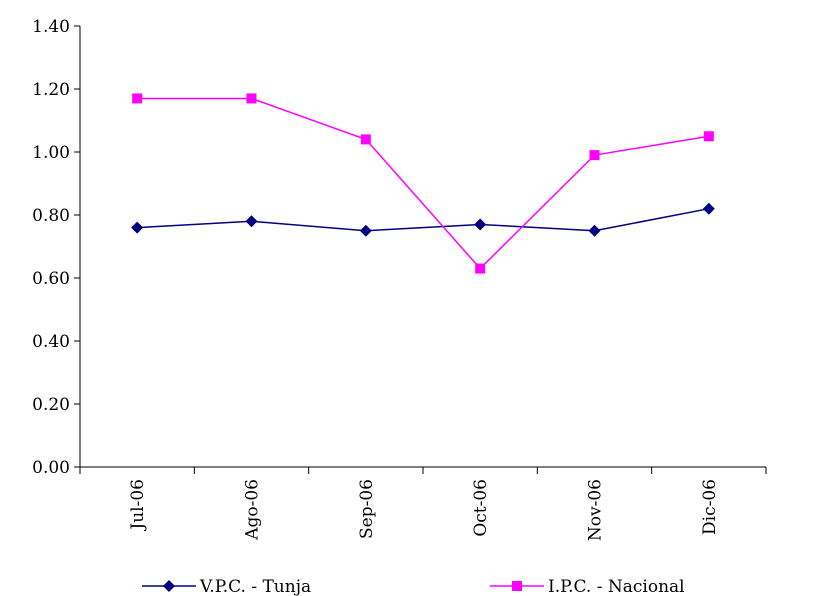 This screenshot has width=817, height=596. I want to click on series-vpc-tunja, so click(423, 219).